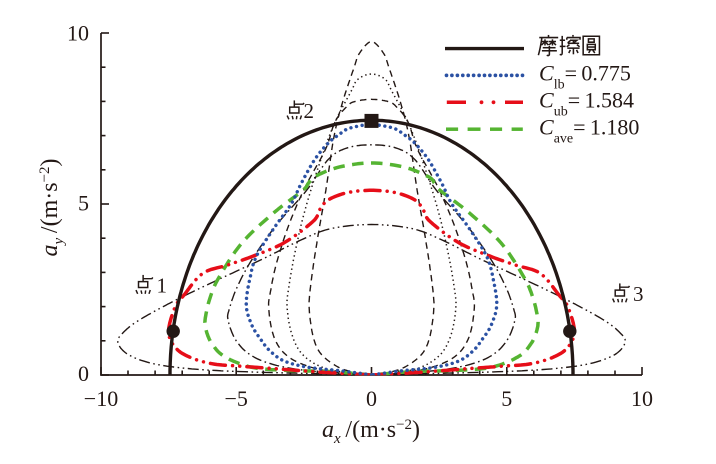  Describe the element at coordinates (162, 286) in the screenshot. I see `svg-text: 1` at that location.